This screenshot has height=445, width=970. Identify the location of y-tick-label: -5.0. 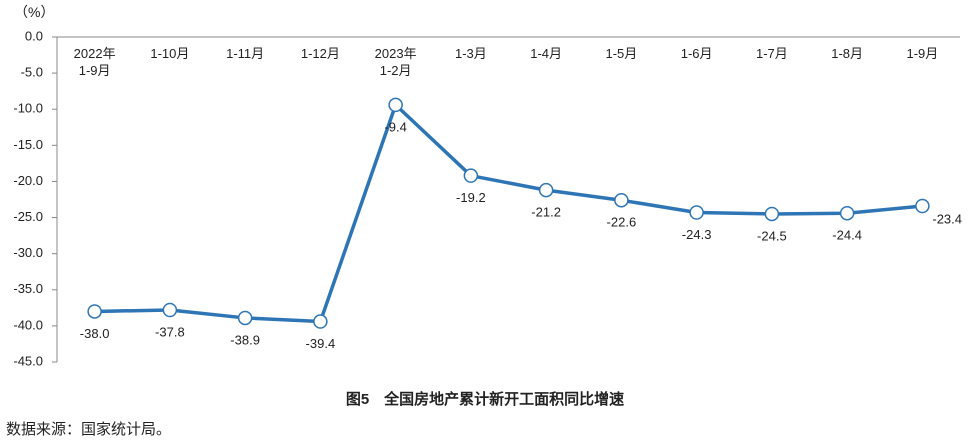
(32, 72).